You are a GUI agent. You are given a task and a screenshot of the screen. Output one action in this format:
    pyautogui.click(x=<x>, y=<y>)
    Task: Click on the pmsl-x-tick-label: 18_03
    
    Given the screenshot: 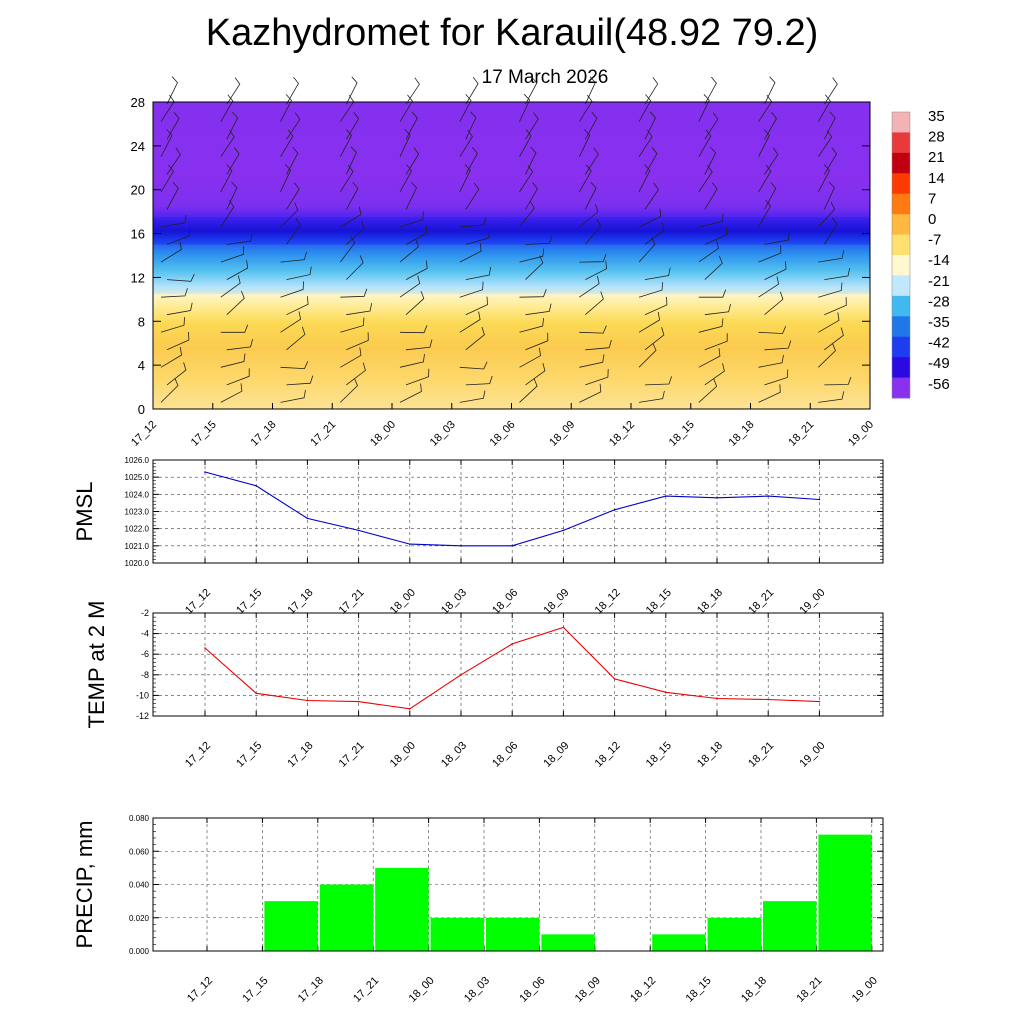 What is the action you would take?
    pyautogui.click(x=454, y=602)
    